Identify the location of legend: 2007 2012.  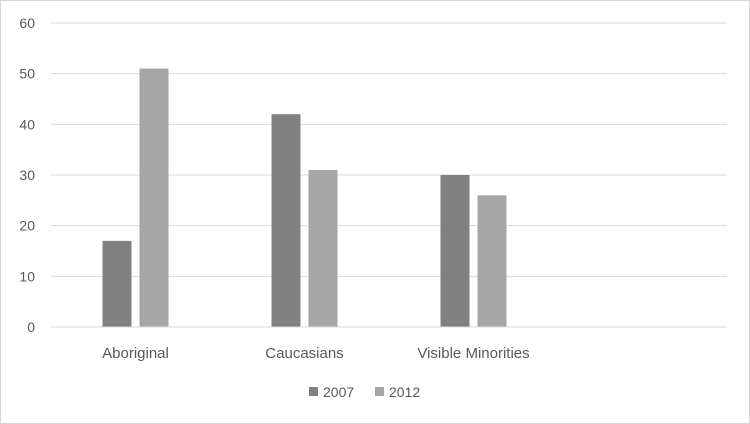
(364, 392).